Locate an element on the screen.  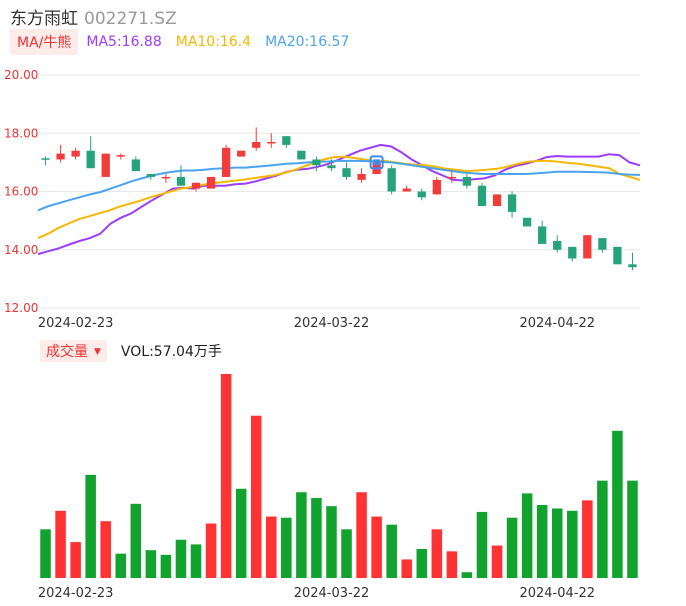
y-tick-label: 18.00 is located at coordinates (21, 133).